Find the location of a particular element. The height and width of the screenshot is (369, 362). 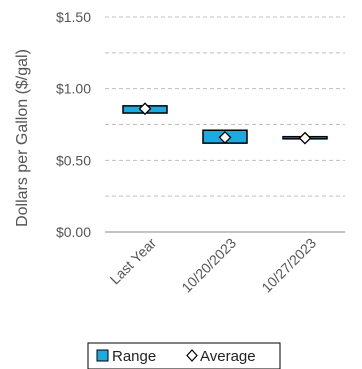

legend-range-label: Range is located at coordinates (134, 356).